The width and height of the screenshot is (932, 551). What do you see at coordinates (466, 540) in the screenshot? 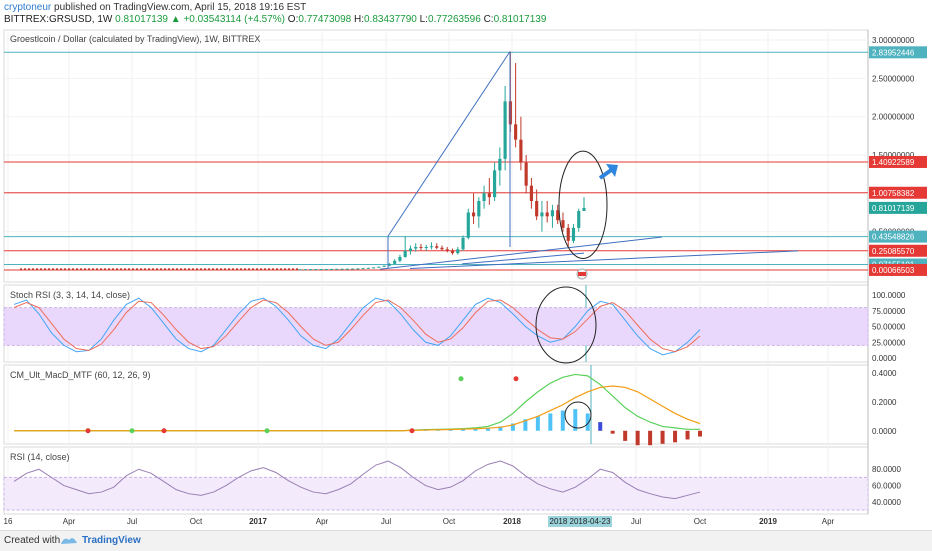
I see `footer: Created with TradingView` at bounding box center [466, 540].